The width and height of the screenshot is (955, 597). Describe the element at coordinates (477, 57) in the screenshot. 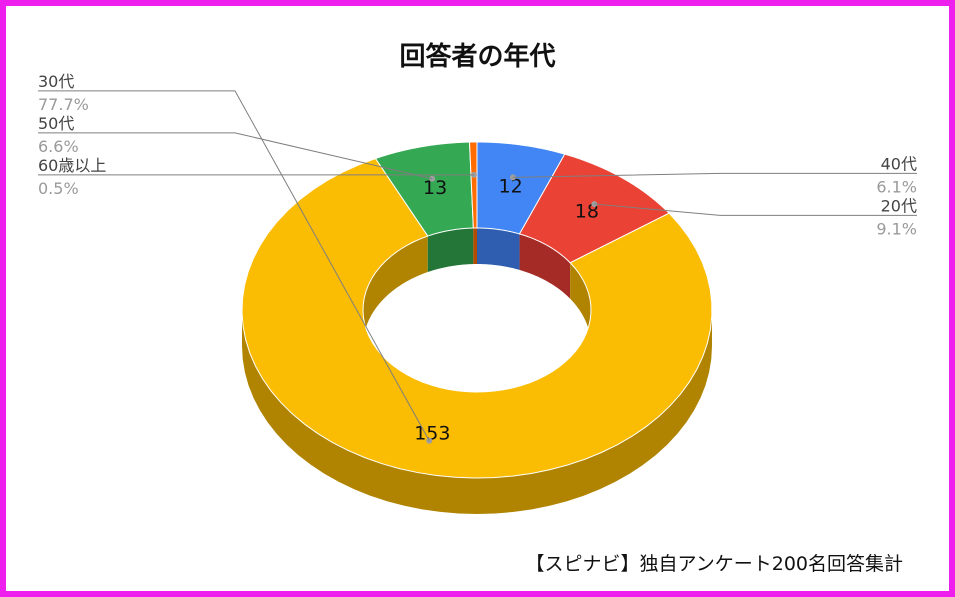

I see `chart-title: 回答者の年代` at that location.